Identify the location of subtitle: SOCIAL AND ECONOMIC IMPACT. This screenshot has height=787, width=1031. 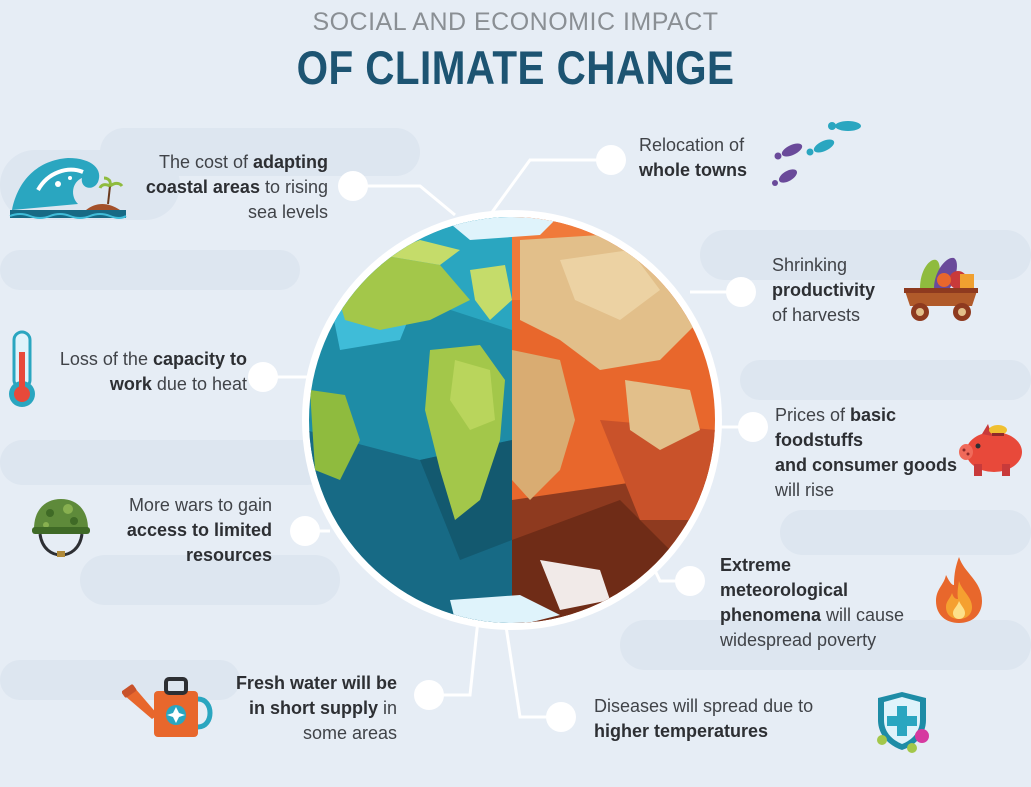
(515, 22).